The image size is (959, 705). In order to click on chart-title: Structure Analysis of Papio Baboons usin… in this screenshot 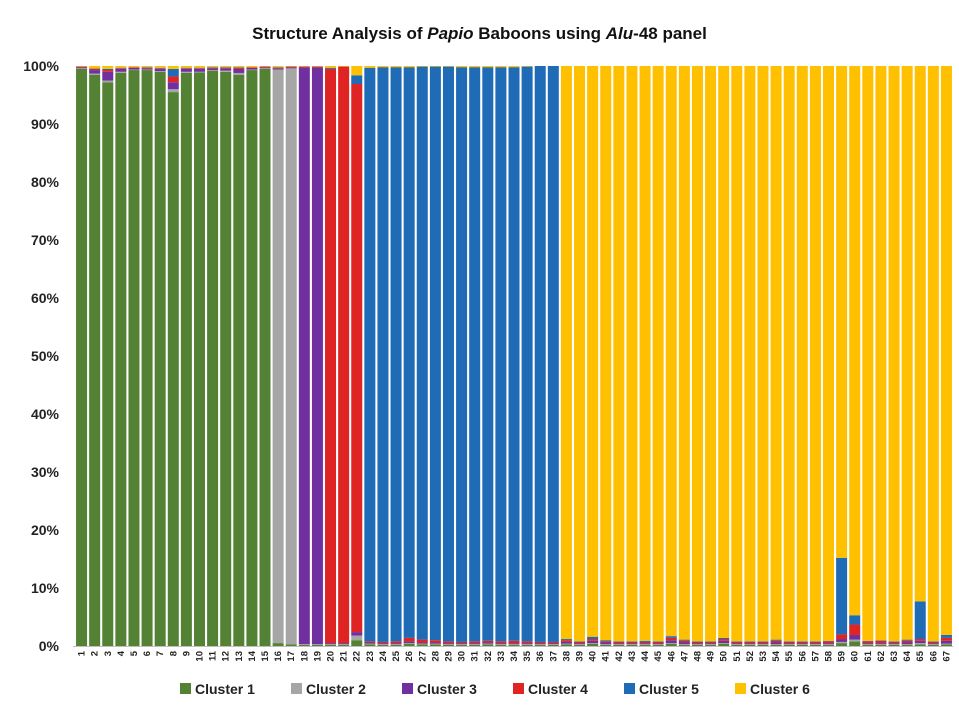, I will do `click(479, 33)`.